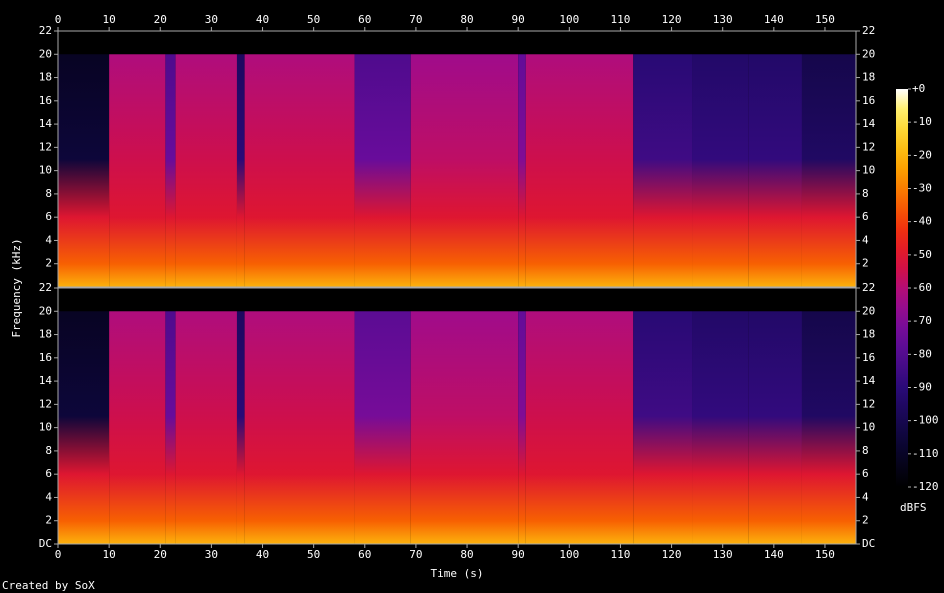  Describe the element at coordinates (925, 420) in the screenshot. I see `colorbar-tick-label: -100` at that location.